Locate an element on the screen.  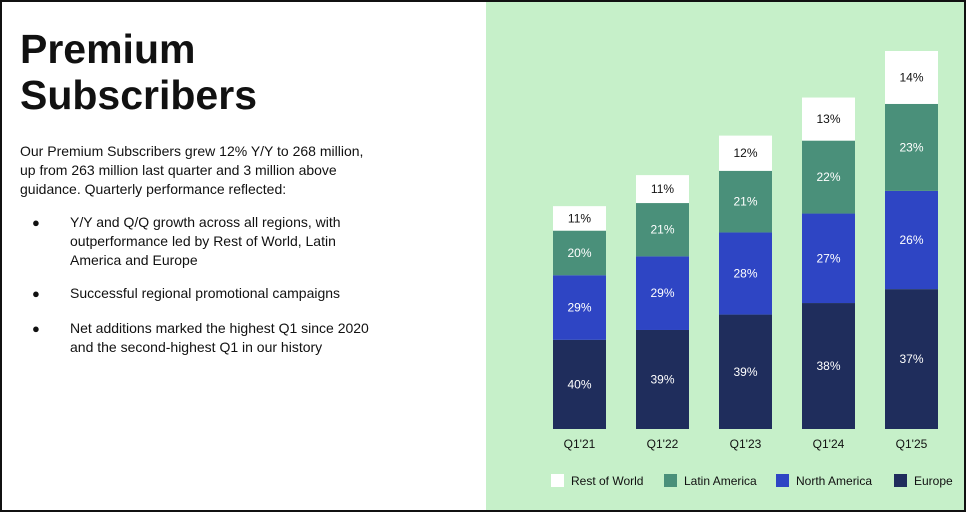
data-label-rest-of-world-5: 14% is located at coordinates (911, 77).